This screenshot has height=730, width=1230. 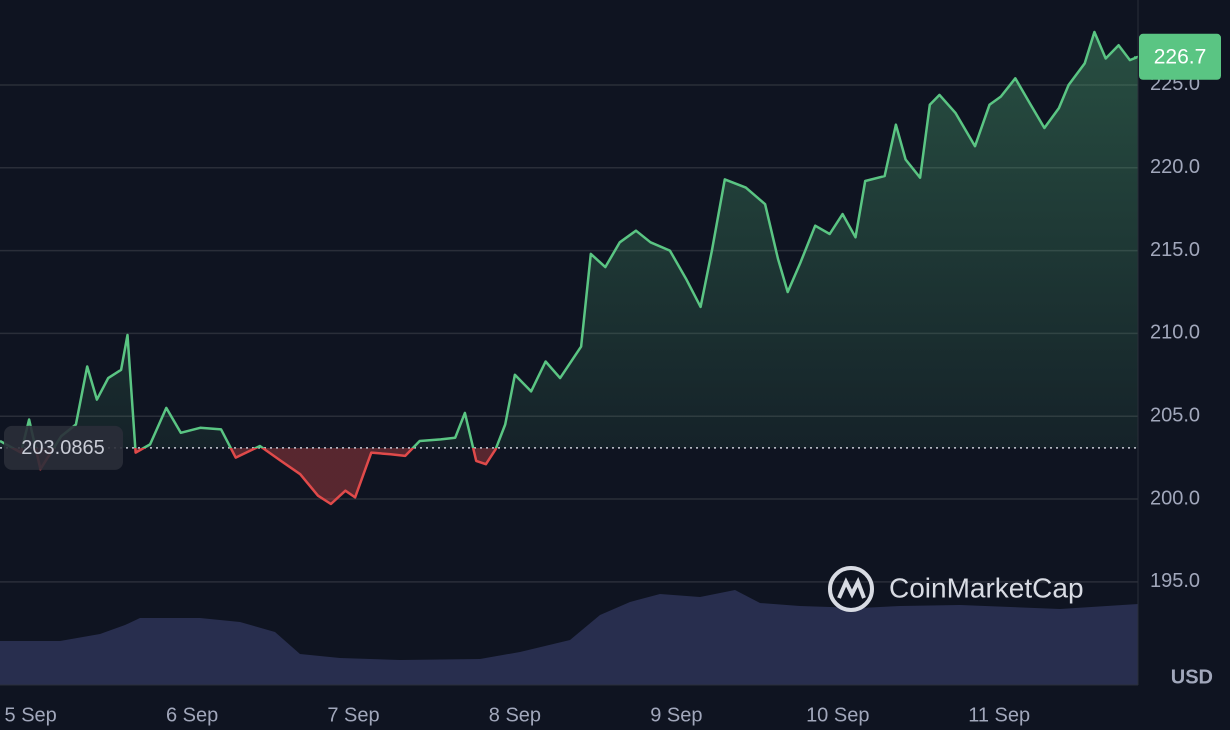 I want to click on y-tick-label: 210.0, so click(x=1175, y=333).